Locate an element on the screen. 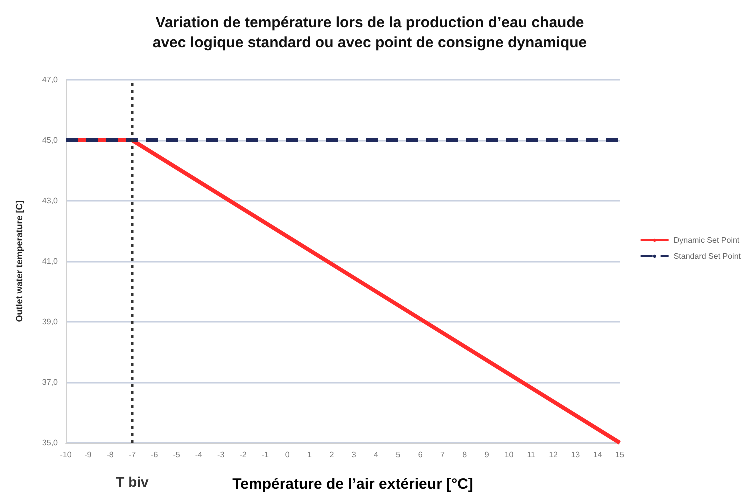 This screenshot has height=497, width=748. x-tick-label: -6 is located at coordinates (155, 455).